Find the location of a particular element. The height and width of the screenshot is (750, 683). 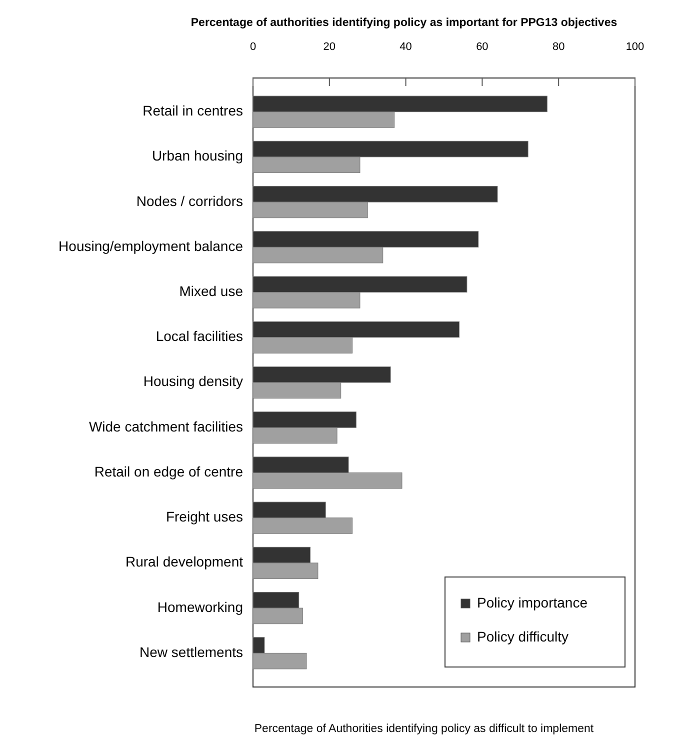

chart-title: Percentage of authorities identifying policy as important for PPG13 objectives is located at coordinates (404, 23).